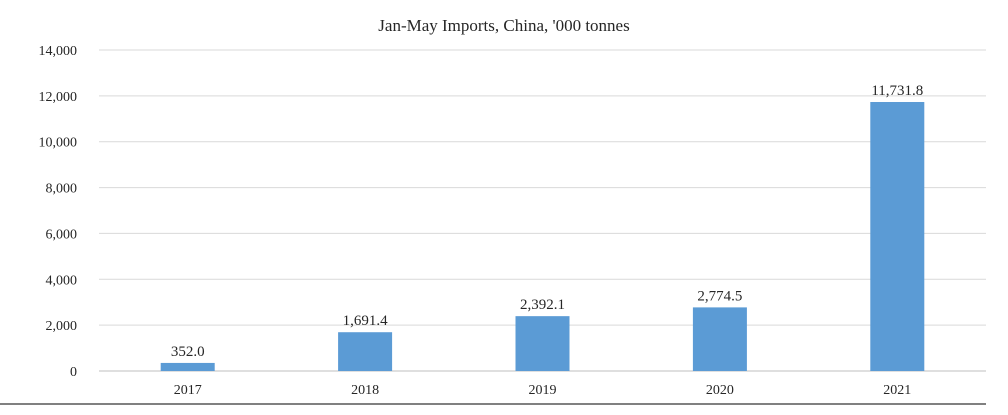 This screenshot has width=1008, height=415. Describe the element at coordinates (188, 352) in the screenshot. I see `bar-data-label: 352.0` at that location.